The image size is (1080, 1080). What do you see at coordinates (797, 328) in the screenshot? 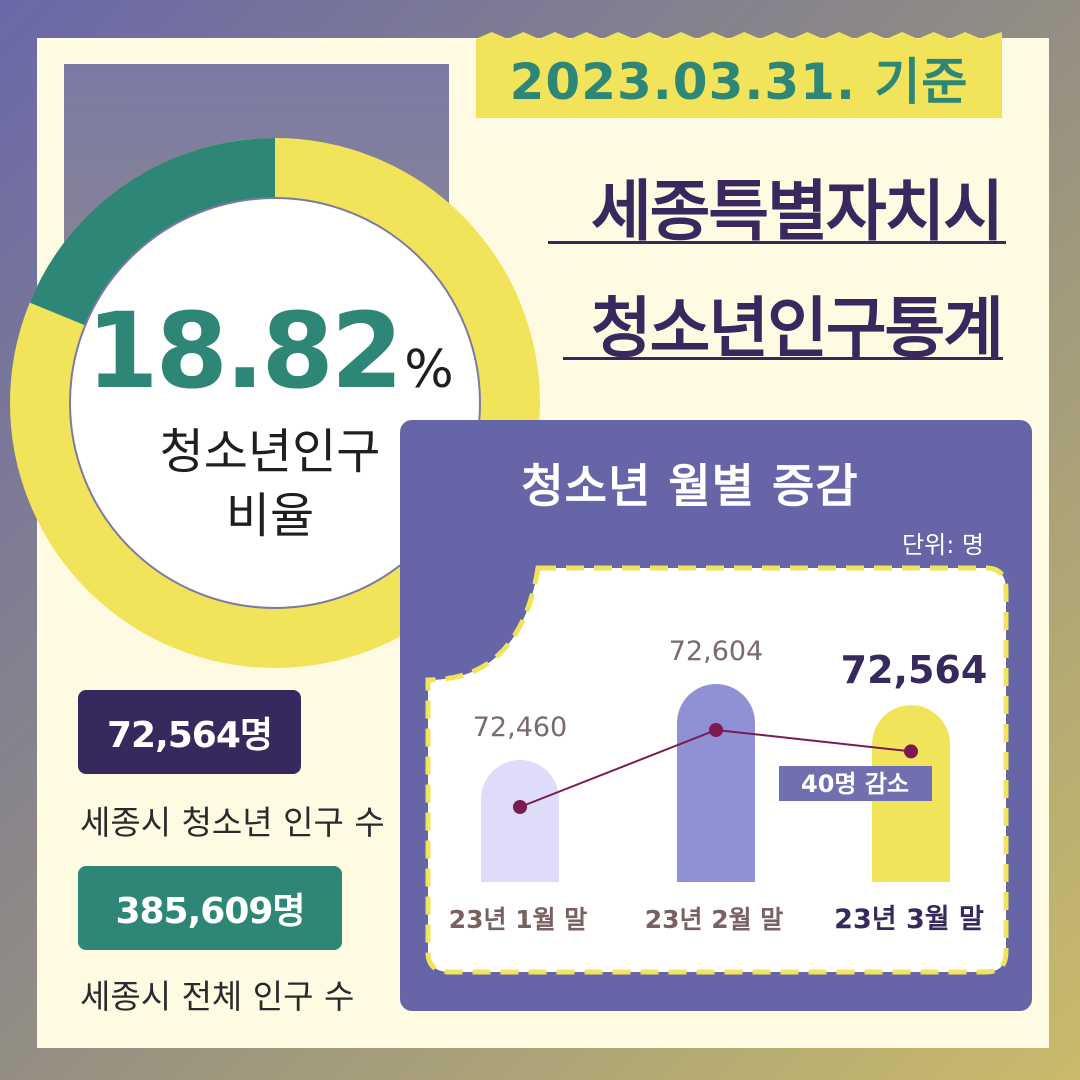
I see `title-line-2: 청소년인구통계` at bounding box center [797, 328].